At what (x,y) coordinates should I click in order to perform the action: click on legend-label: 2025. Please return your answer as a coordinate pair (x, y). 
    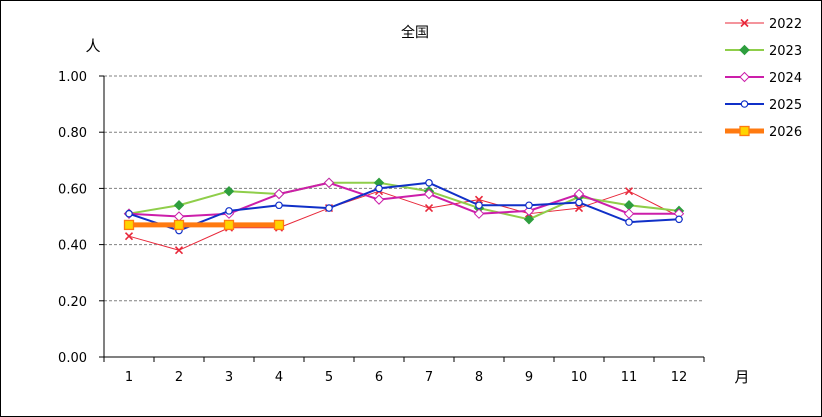
    Looking at the image, I should click on (785, 105).